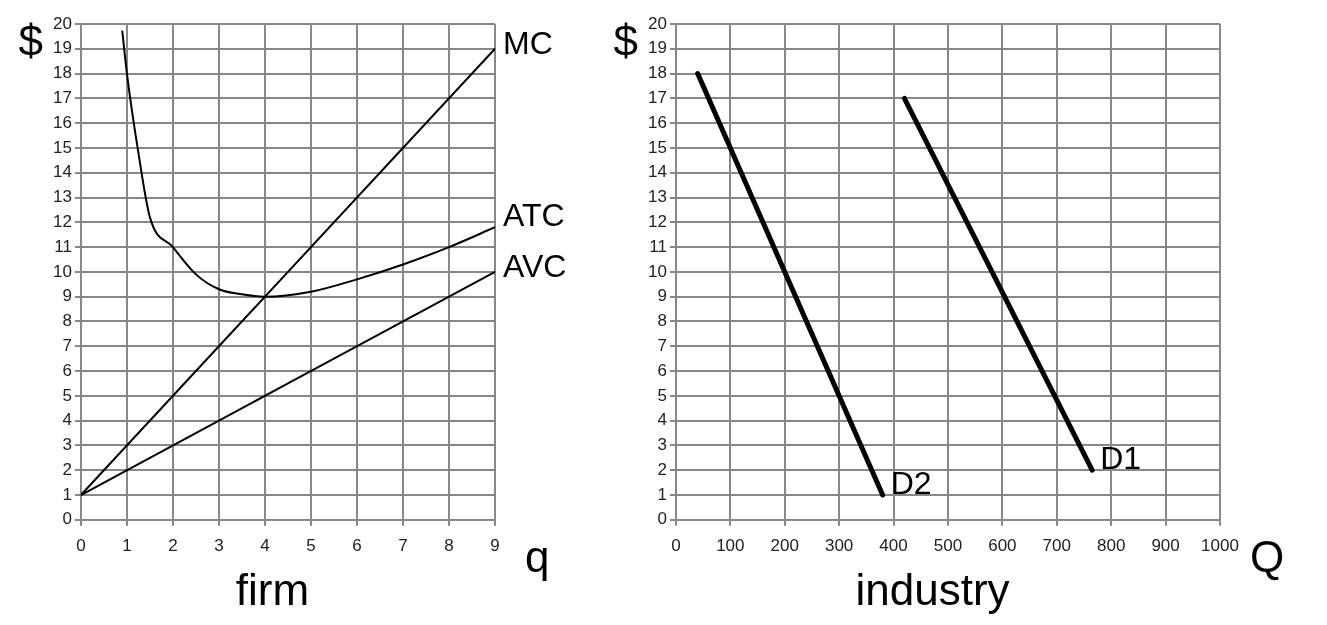  What do you see at coordinates (357, 545) in the screenshot?
I see `x-tick-label: 6` at bounding box center [357, 545].